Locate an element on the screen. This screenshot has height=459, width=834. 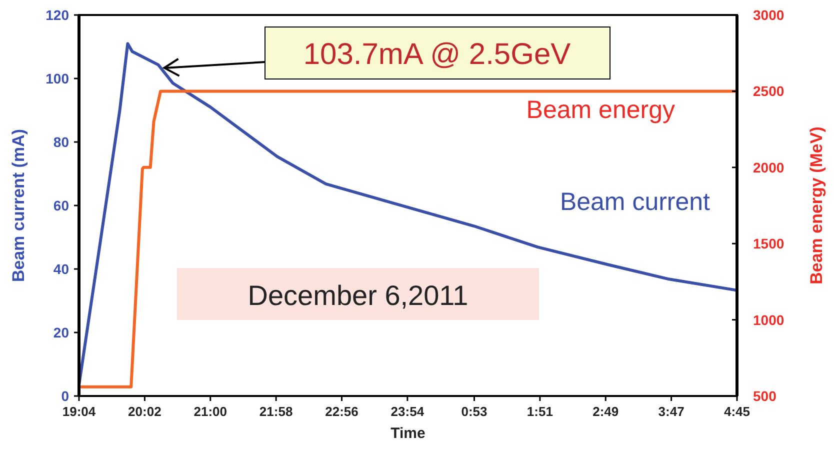
series-label: Beam energy is located at coordinates (601, 110).